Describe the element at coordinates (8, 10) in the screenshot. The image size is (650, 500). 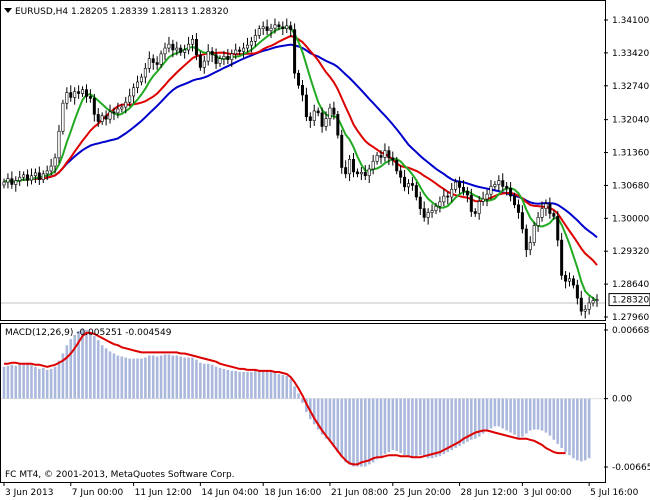
I see `dropdown-triangle-icon` at that location.